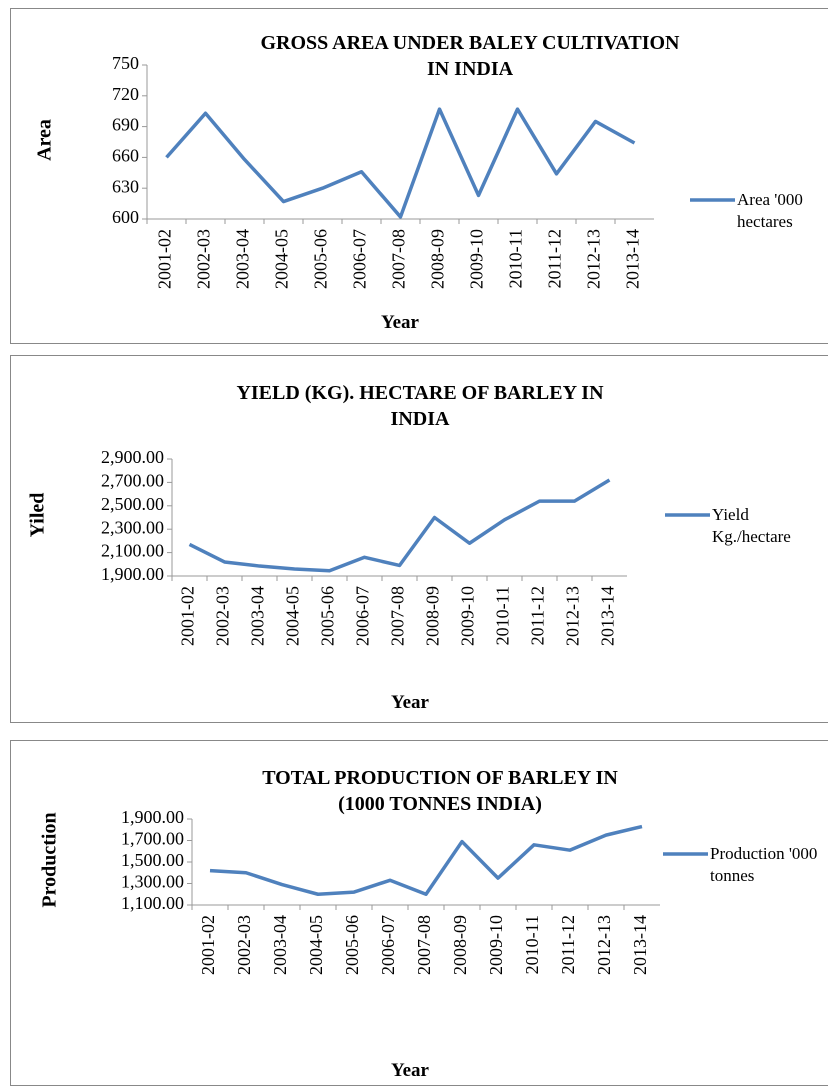  What do you see at coordinates (125, 217) in the screenshot?
I see `y-tick-label: 600` at bounding box center [125, 217].